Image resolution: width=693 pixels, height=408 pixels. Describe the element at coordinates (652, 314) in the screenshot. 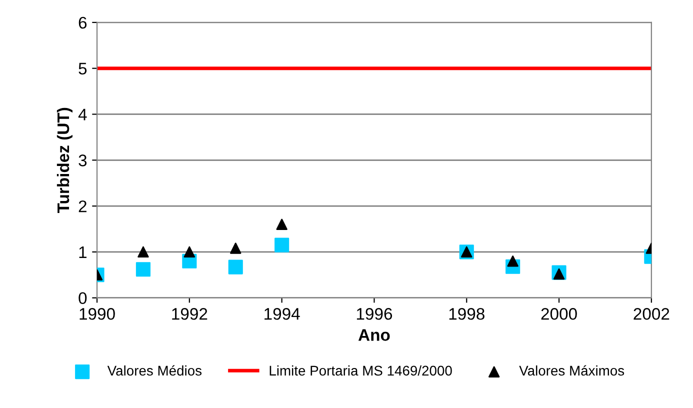

I see `x-tick-label: 2002` at that location.